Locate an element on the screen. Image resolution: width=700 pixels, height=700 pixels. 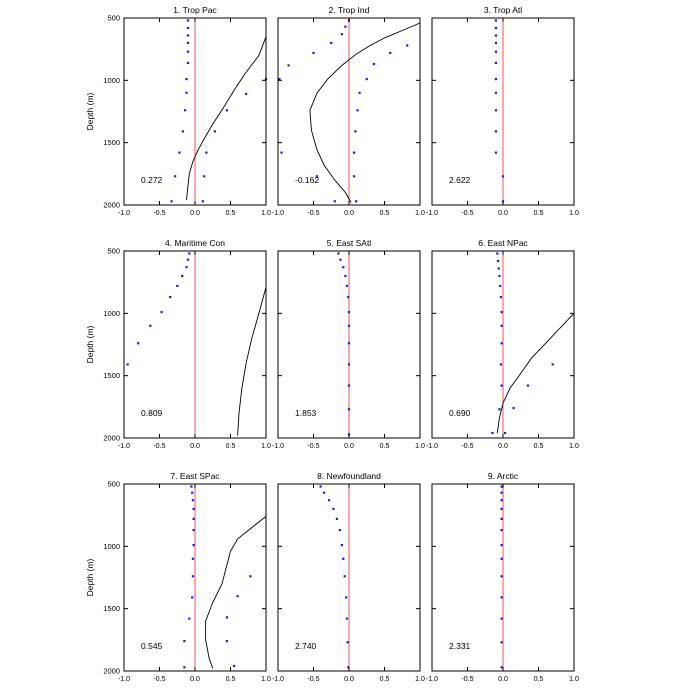
y-tick-label: 2000 is located at coordinates (111, 438).